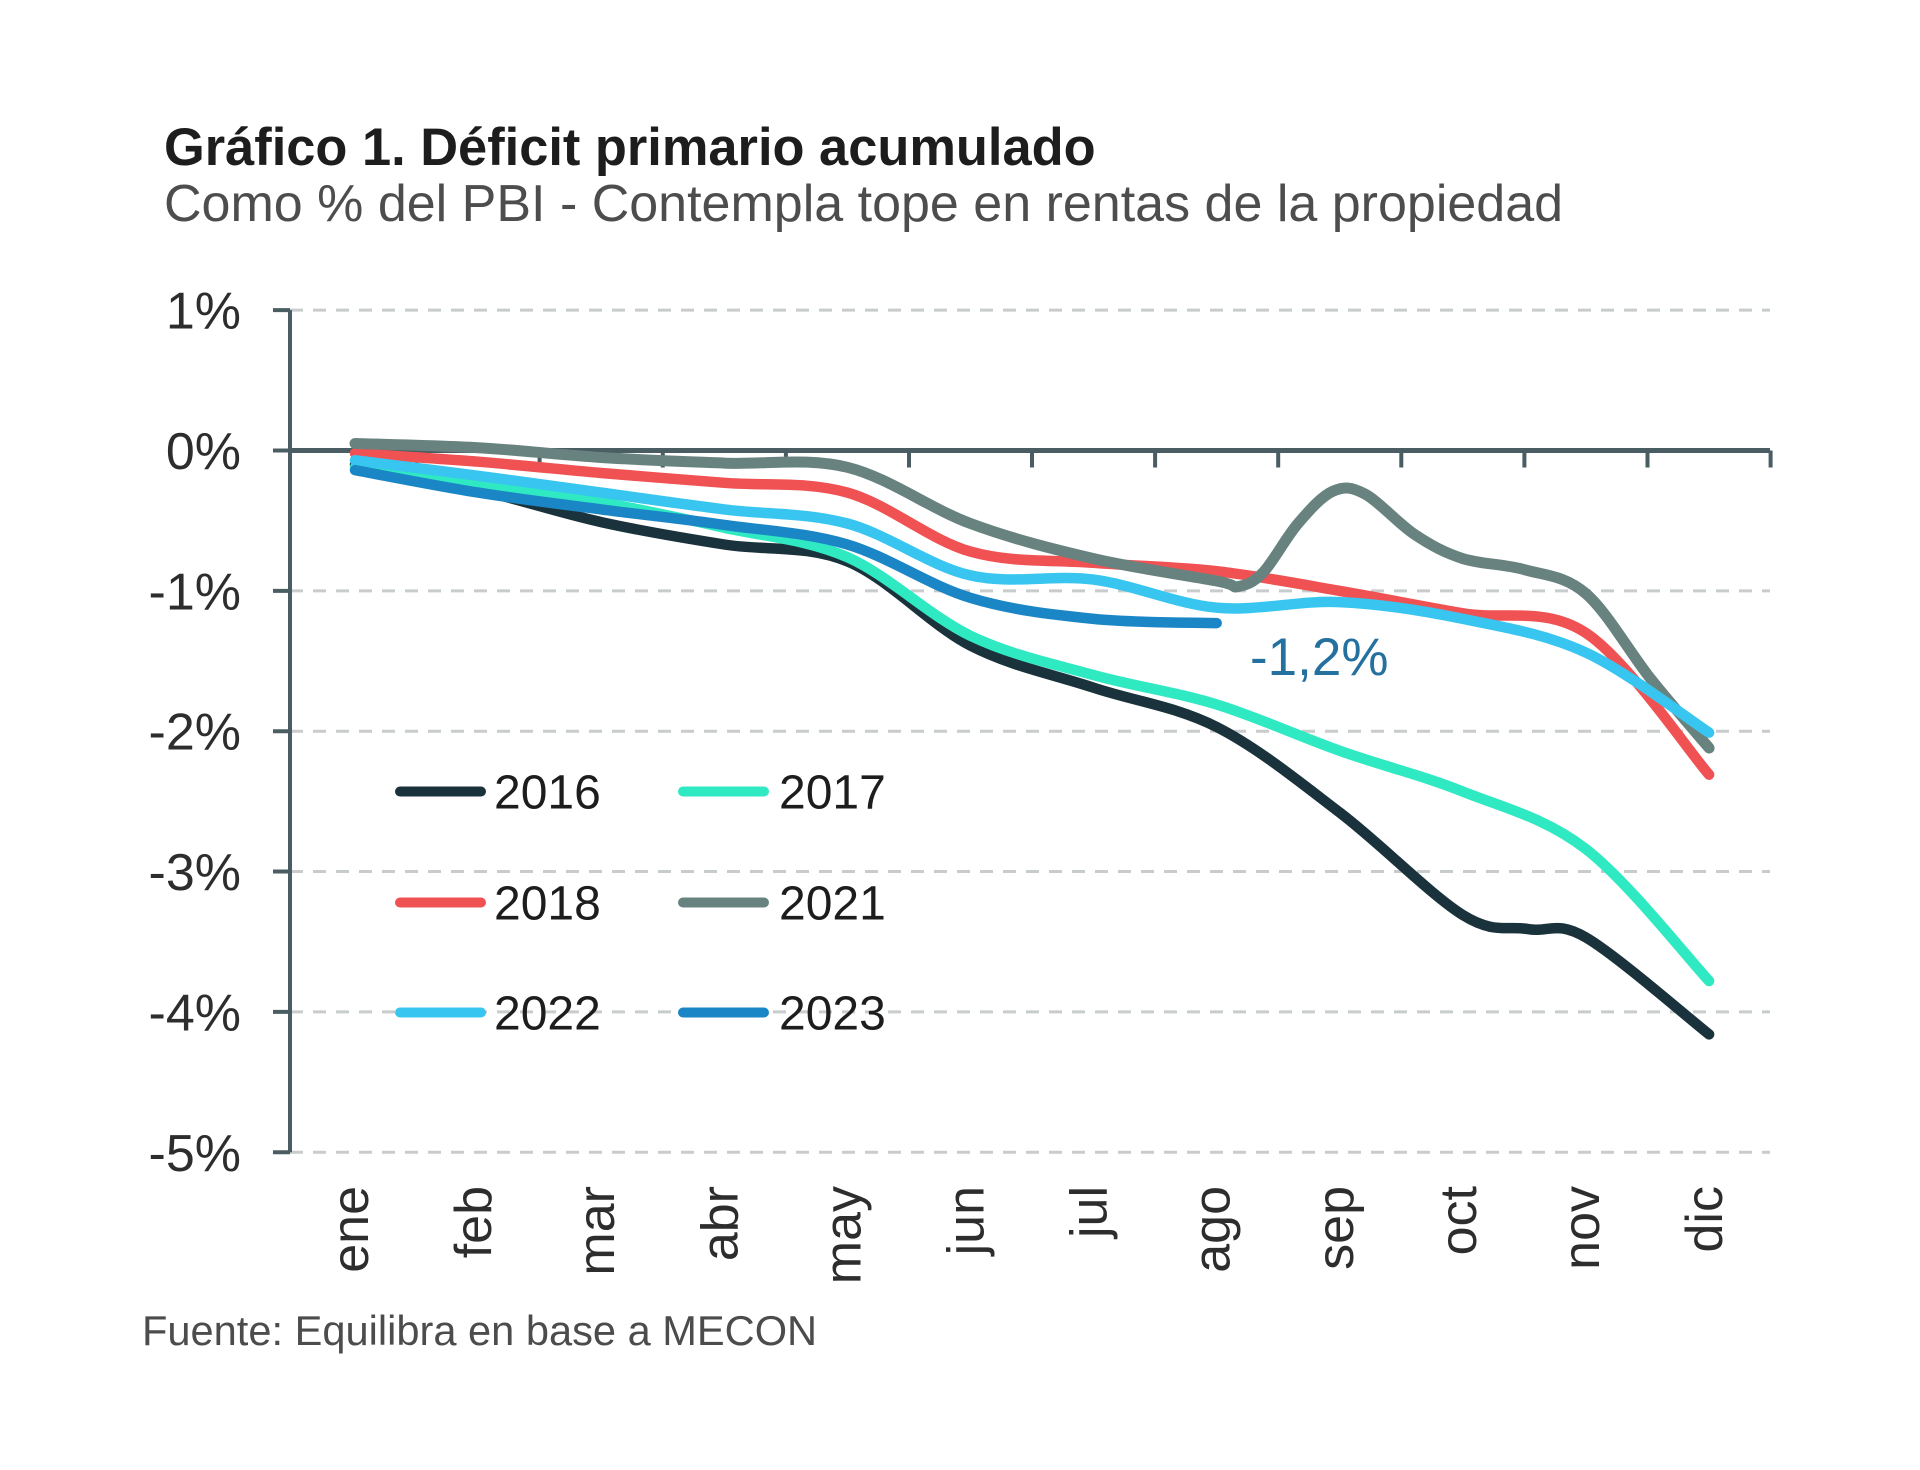 Image resolution: width=1920 pixels, height=1470 pixels. Describe the element at coordinates (195, 1013) in the screenshot. I see `svg-text: -4%` at that location.